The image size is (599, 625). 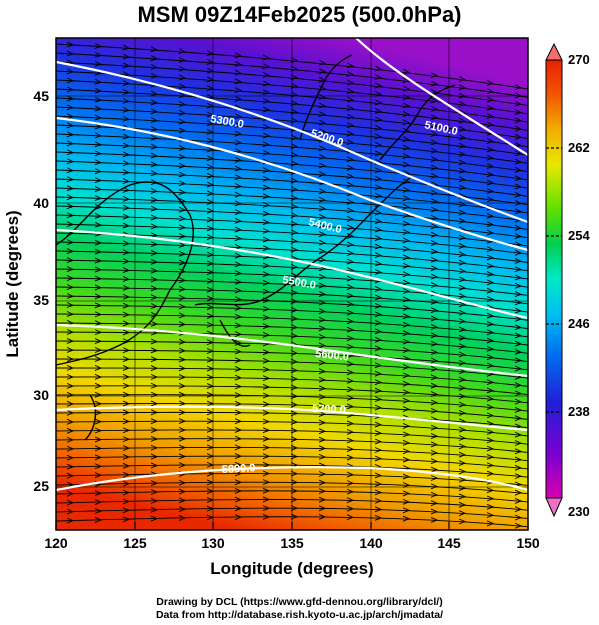 What do you see at coordinates (554, 51) in the screenshot?
I see `colorbar-max-triangle` at bounding box center [554, 51].